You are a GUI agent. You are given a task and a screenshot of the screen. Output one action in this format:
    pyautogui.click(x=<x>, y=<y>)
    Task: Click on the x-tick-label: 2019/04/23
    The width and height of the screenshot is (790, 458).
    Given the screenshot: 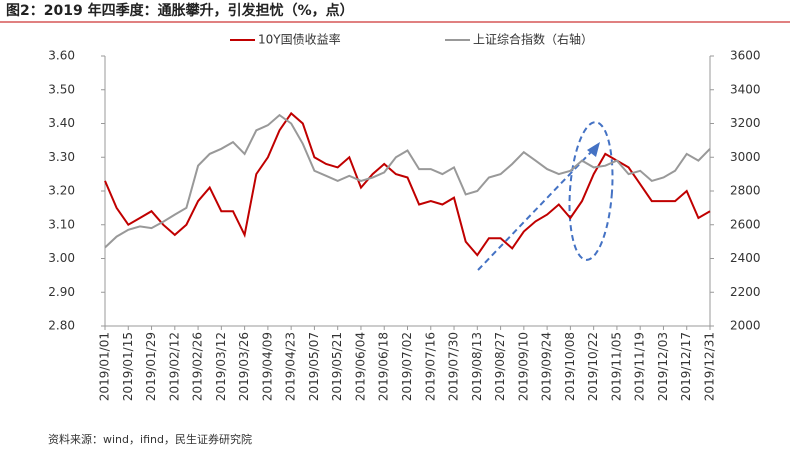 What is the action you would take?
    pyautogui.click(x=291, y=366)
    